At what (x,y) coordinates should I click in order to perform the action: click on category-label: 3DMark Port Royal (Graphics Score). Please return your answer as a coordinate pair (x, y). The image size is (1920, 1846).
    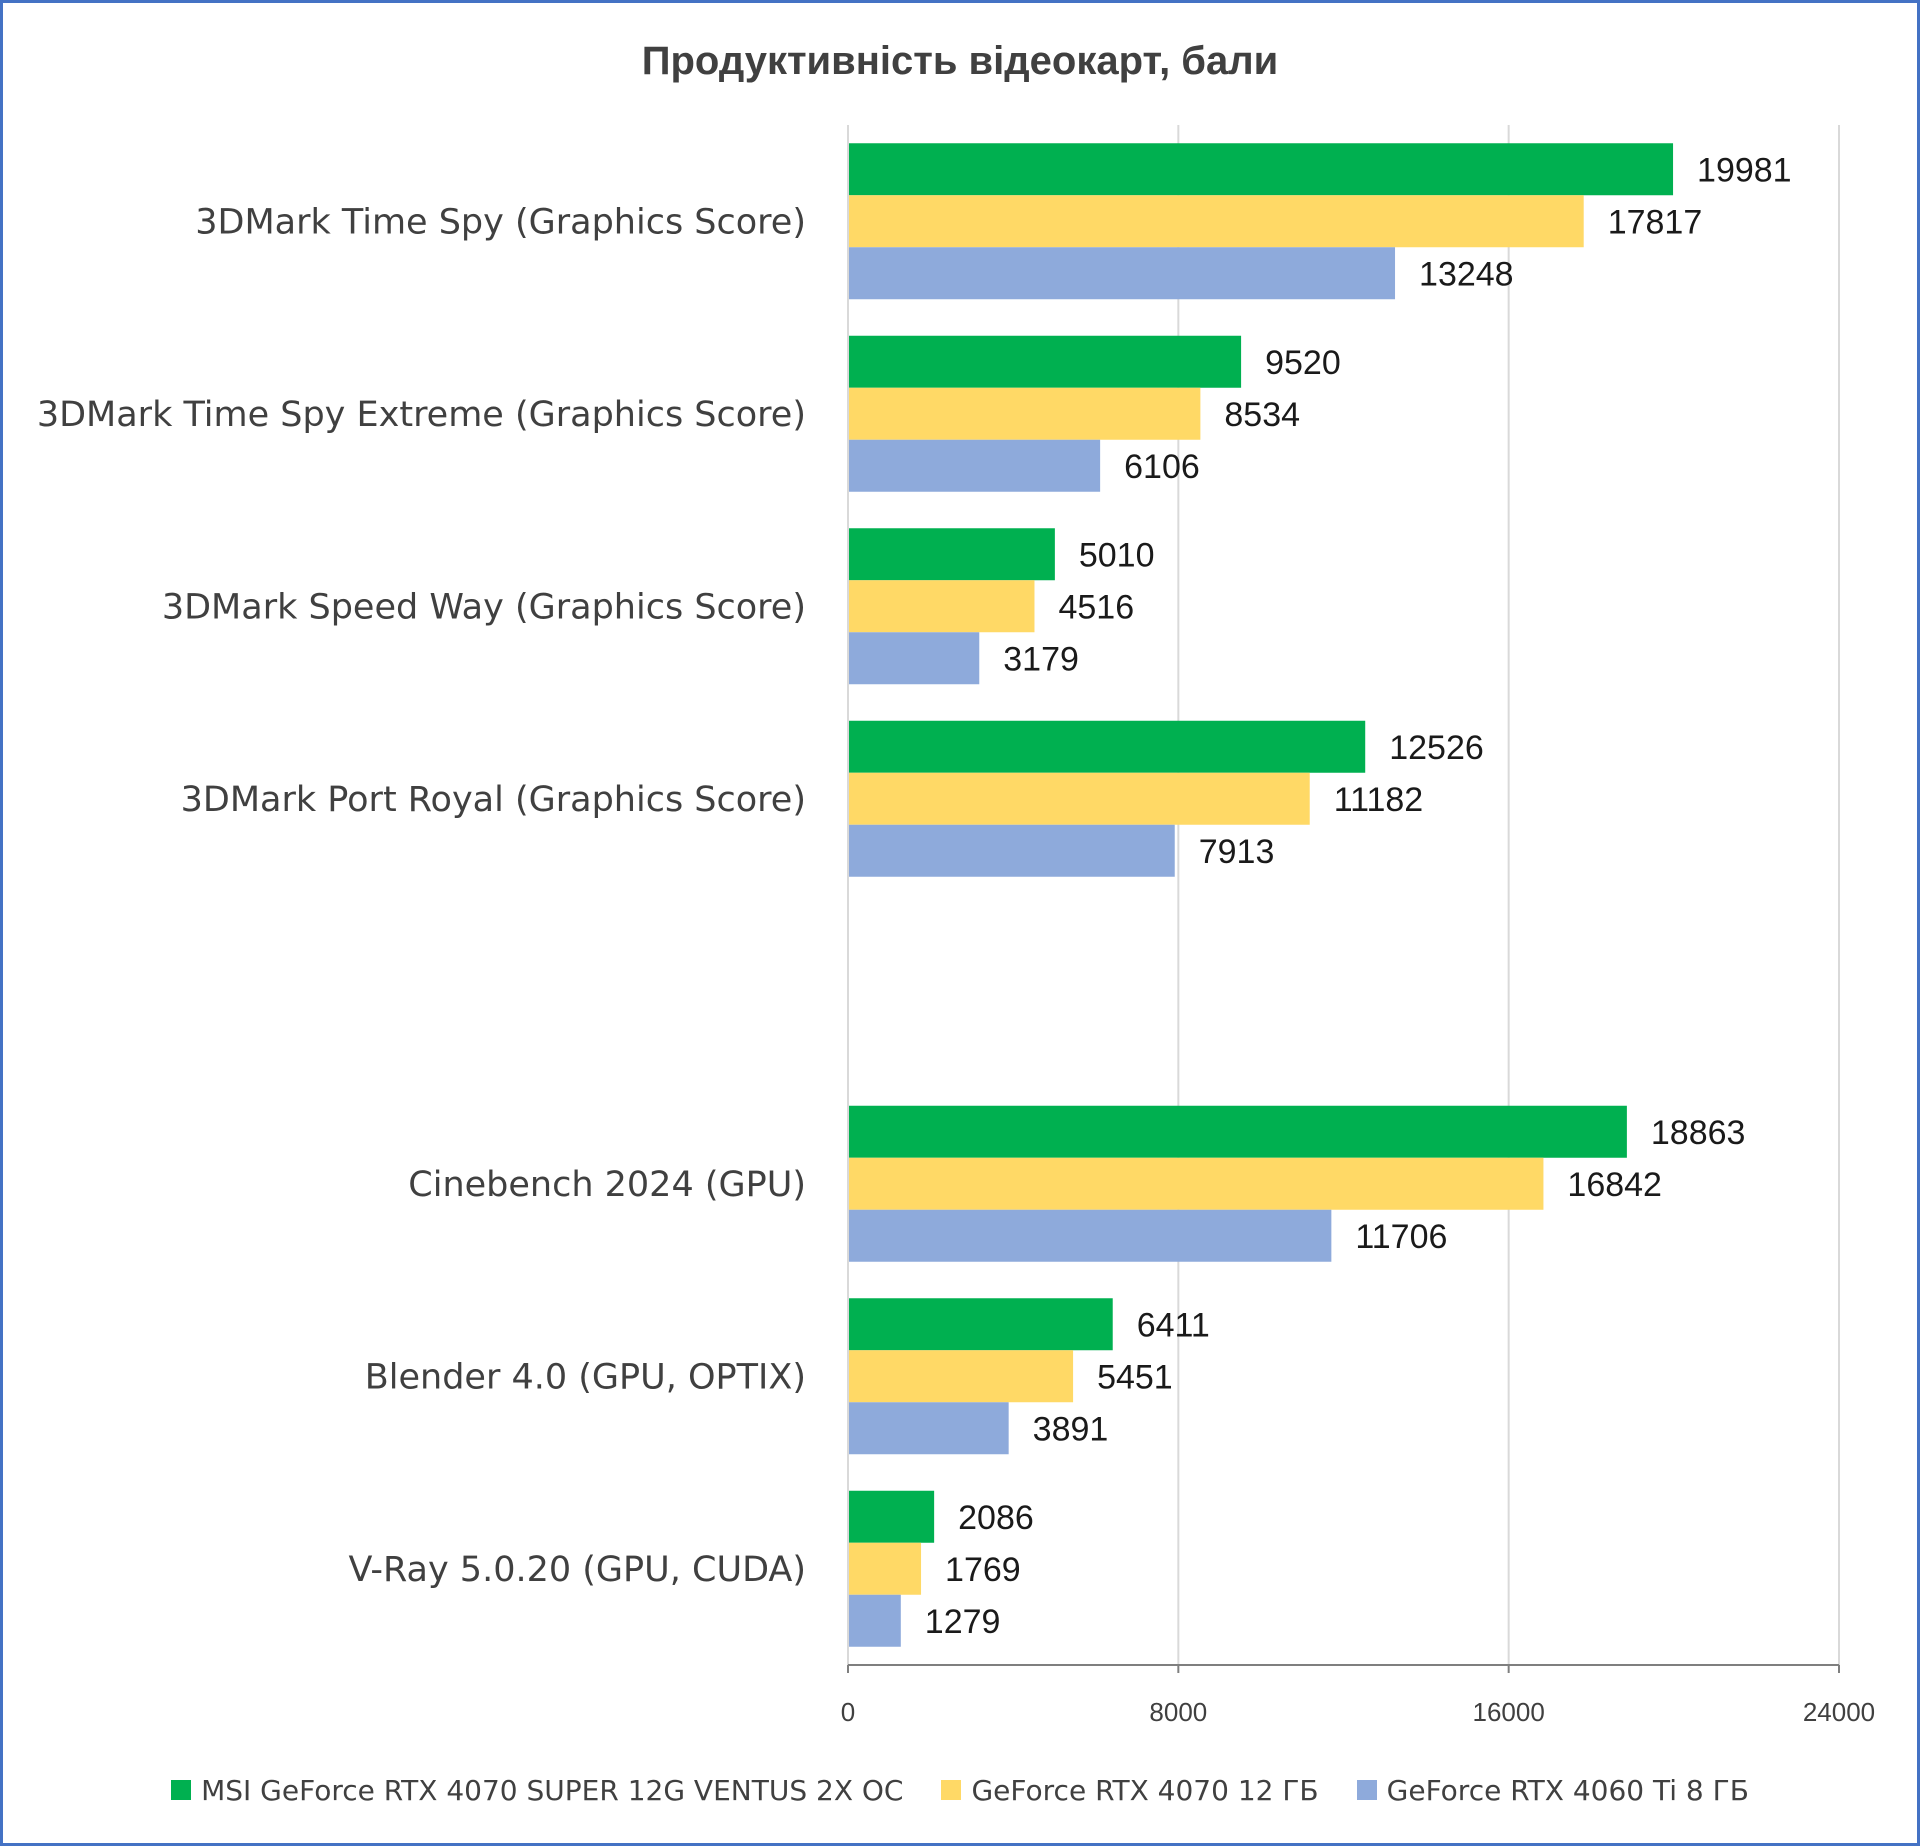
    Looking at the image, I should click on (493, 800).